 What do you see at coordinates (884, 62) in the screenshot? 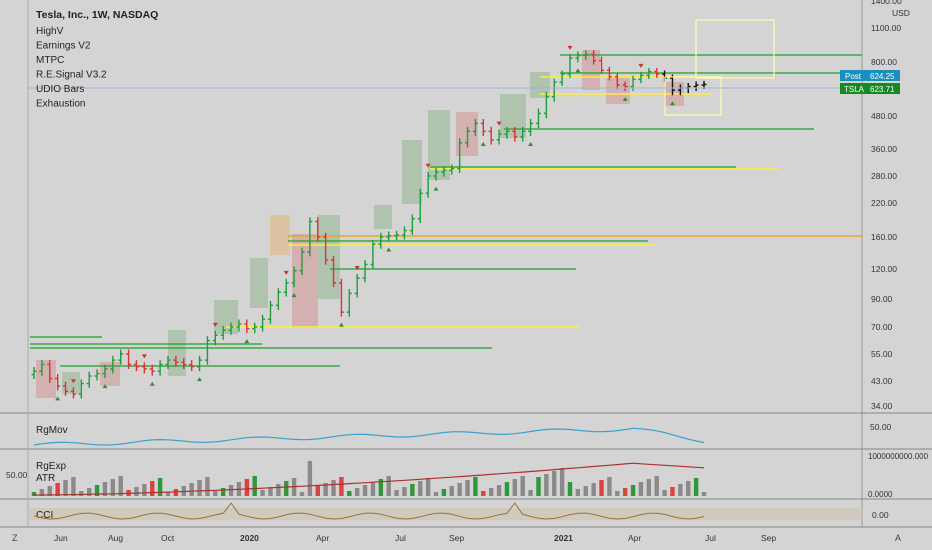
I see `price-tick: 800.00` at bounding box center [884, 62].